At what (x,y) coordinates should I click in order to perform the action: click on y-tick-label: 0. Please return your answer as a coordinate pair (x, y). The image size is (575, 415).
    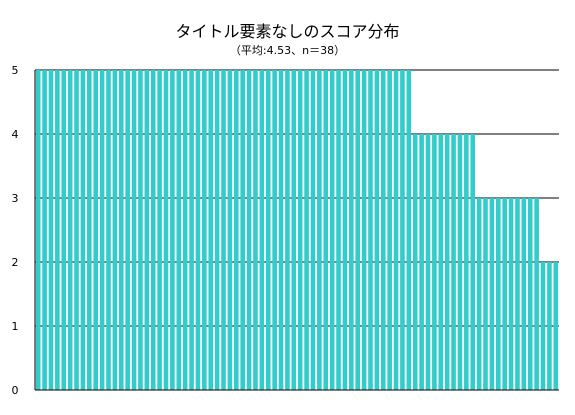
    Looking at the image, I should click on (15, 390).